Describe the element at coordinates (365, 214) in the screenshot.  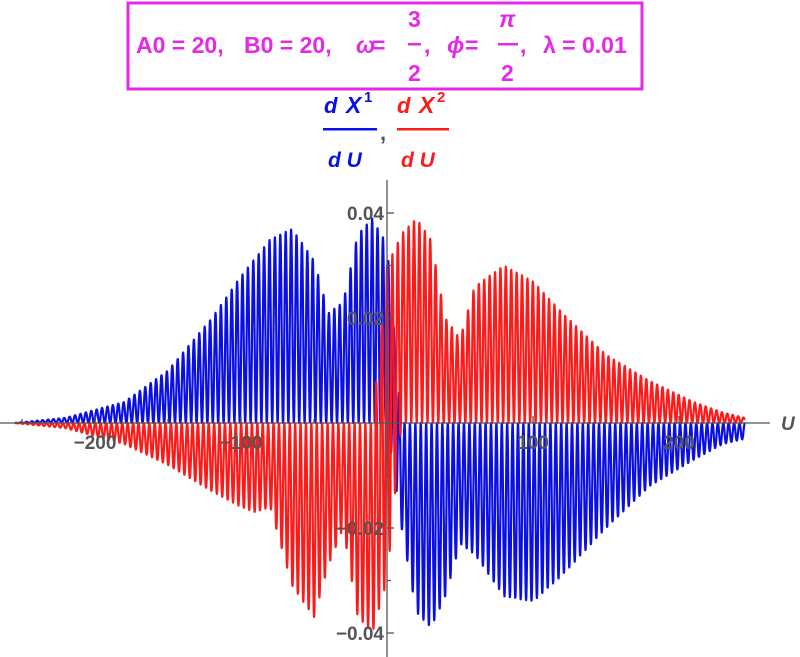
I see `y-tick-label: 0.04` at that location.